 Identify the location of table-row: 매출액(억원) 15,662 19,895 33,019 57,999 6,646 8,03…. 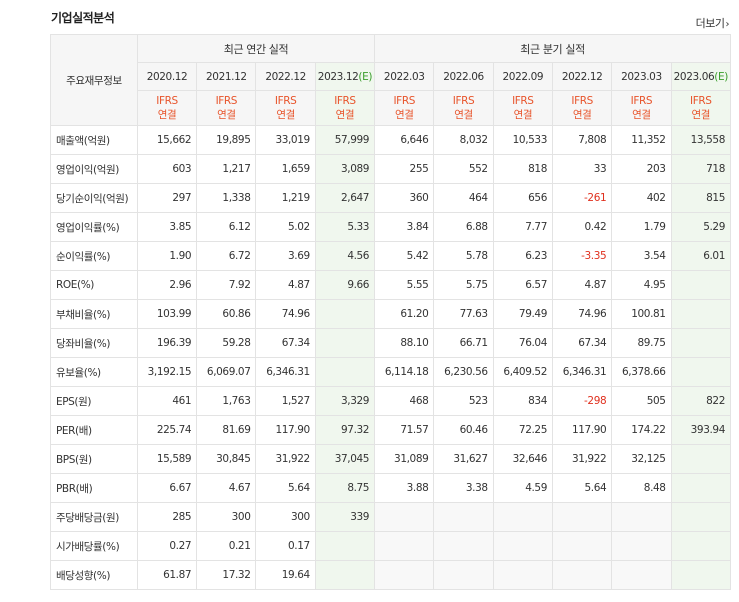
(391, 140).